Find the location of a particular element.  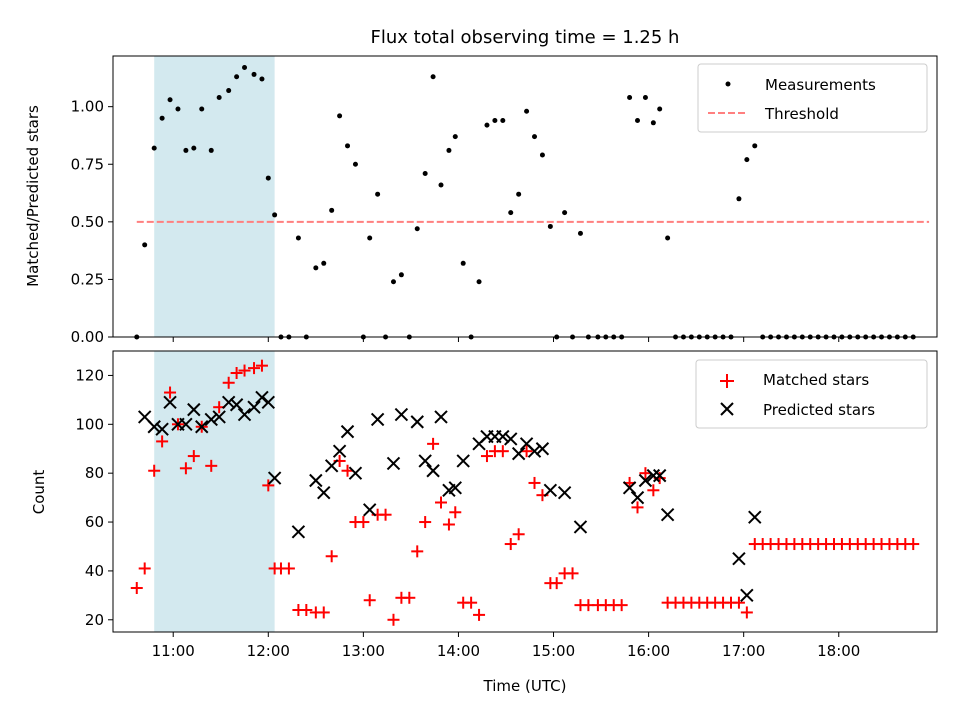

legend: Measurements Threshold is located at coordinates (812, 98).